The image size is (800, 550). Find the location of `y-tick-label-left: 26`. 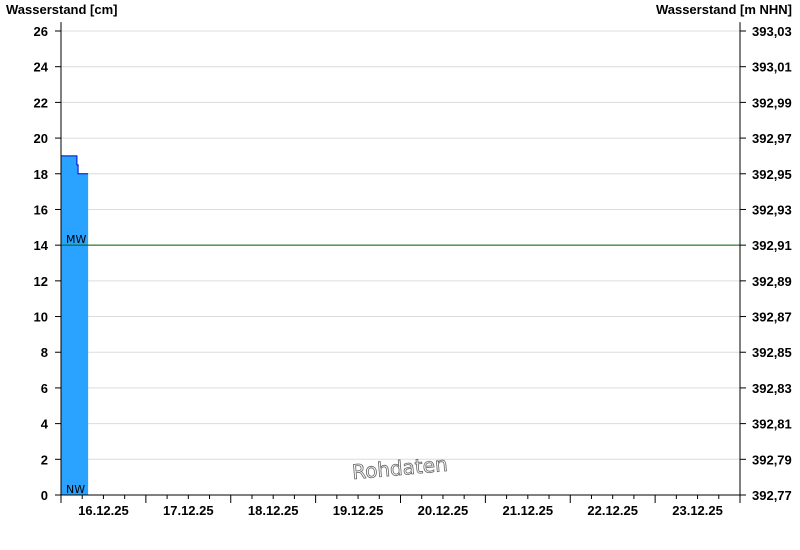

y-tick-label-left: 26 is located at coordinates (41, 31).